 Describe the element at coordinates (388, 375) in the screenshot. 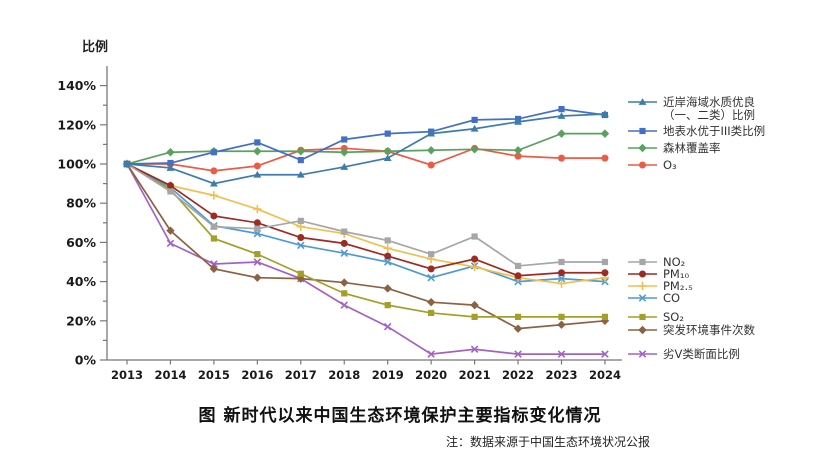

I see `x-tick-label: 2019` at that location.